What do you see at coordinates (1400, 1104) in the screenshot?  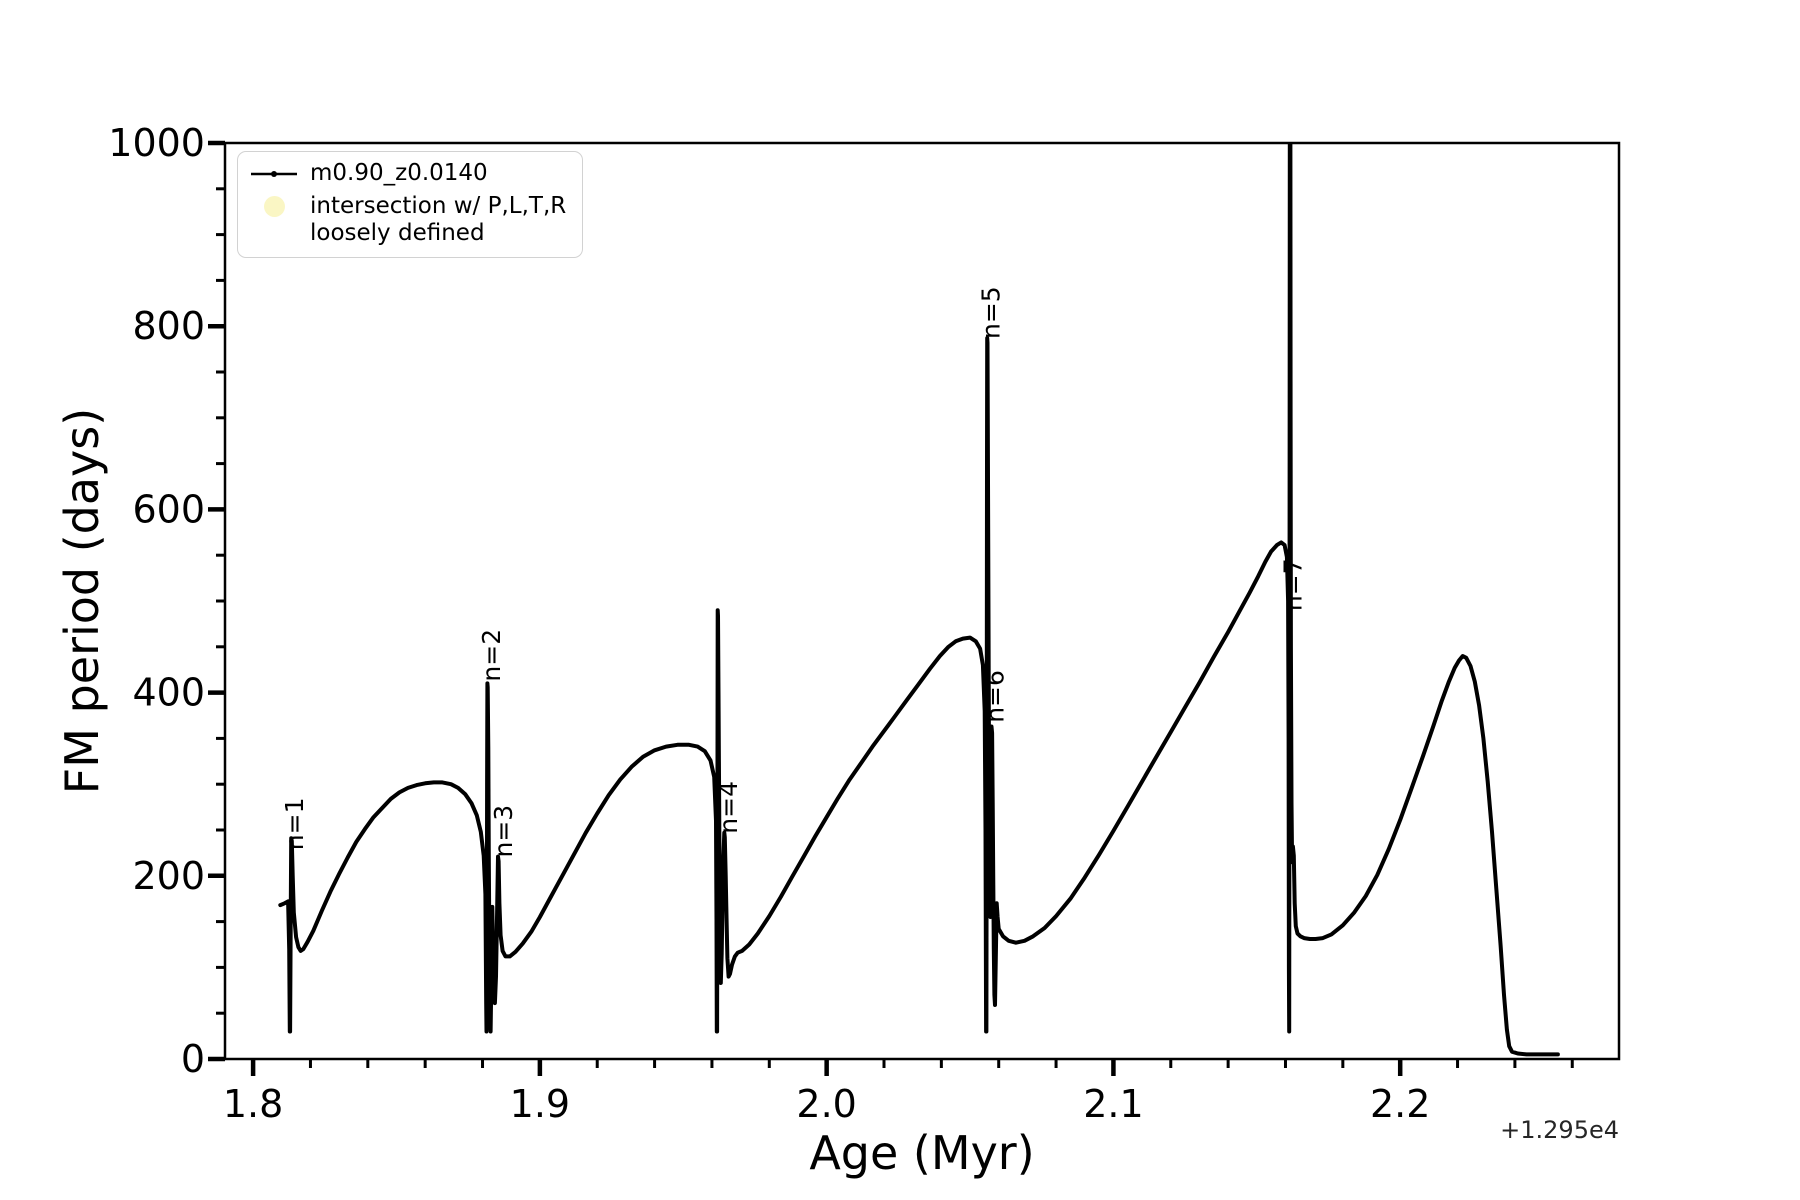 I see `x-tick-label: 2.2` at bounding box center [1400, 1104].